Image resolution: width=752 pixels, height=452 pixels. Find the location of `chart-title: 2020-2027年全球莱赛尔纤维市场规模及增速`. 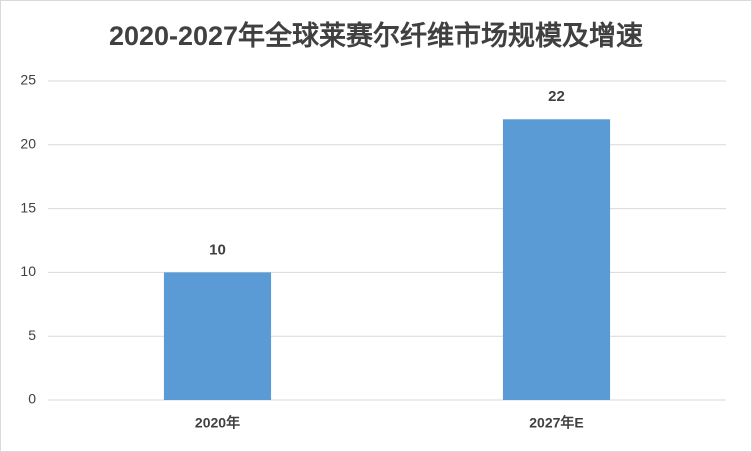

chart-title: 2020-2027年全球莱赛尔纤维市场规模及增速 is located at coordinates (376, 35).